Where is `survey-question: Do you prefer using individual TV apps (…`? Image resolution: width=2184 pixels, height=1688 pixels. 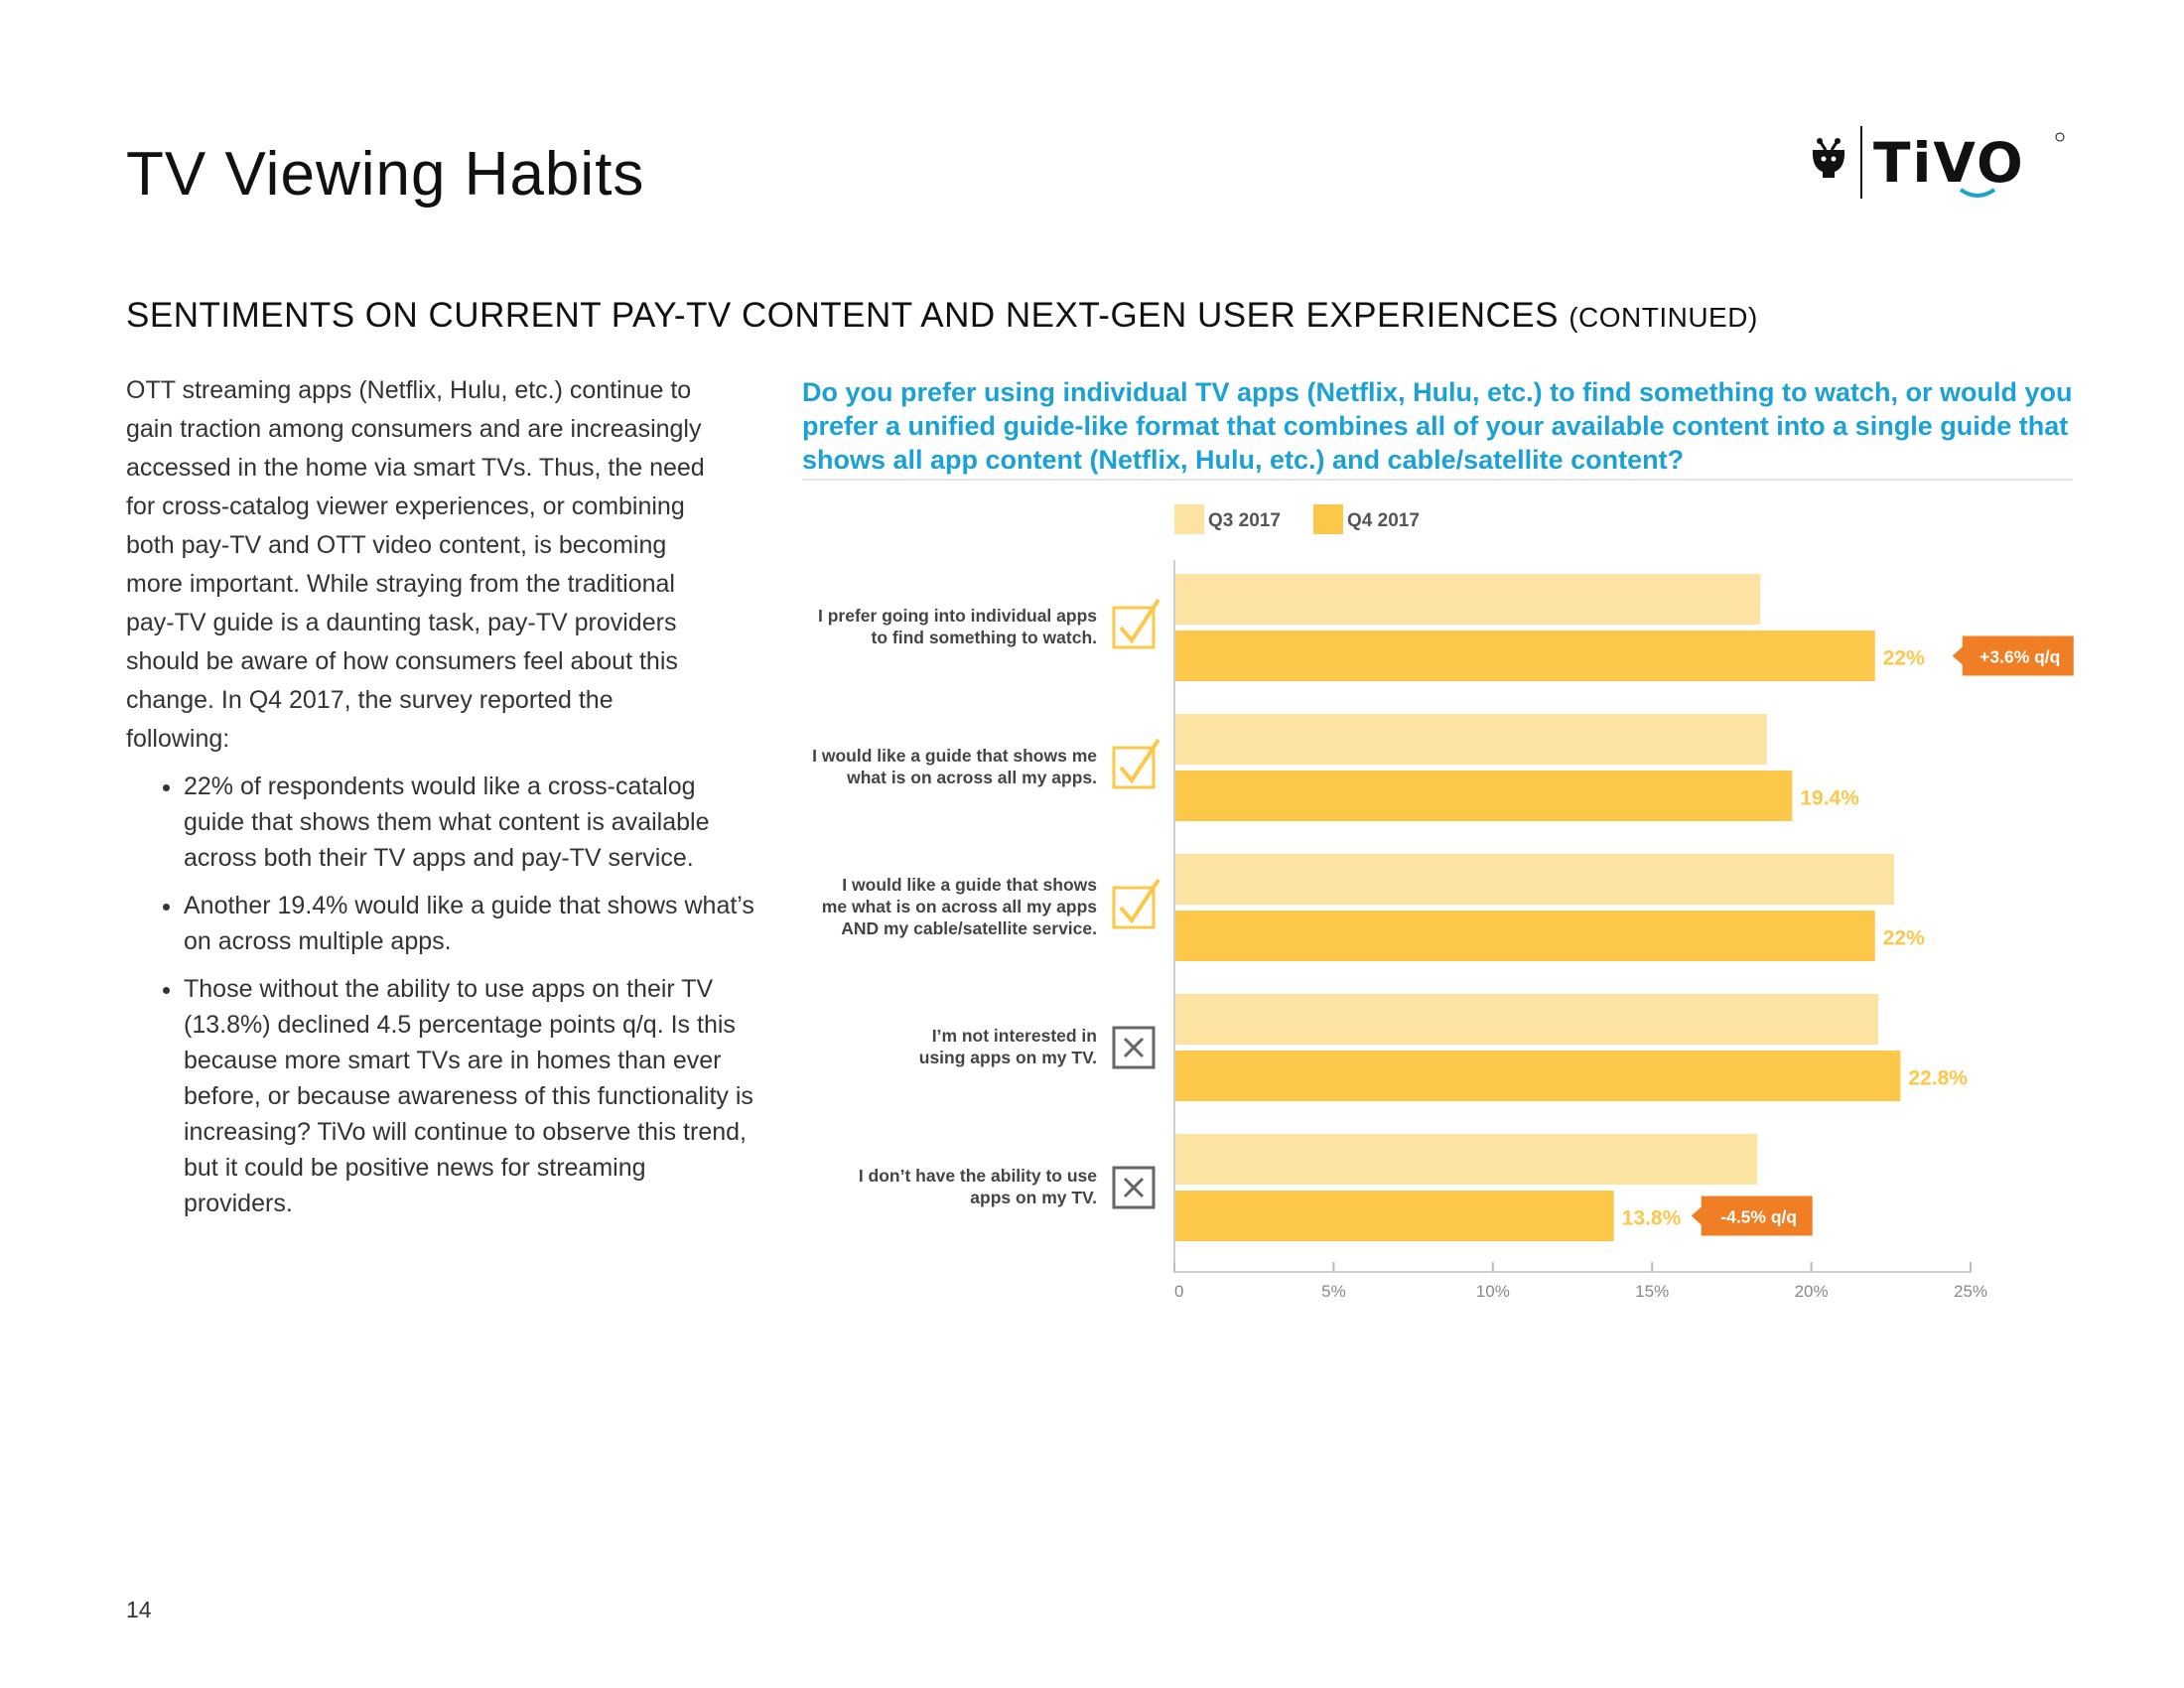 survey-question: Do you prefer using individual TV apps (… is located at coordinates (1437, 426).